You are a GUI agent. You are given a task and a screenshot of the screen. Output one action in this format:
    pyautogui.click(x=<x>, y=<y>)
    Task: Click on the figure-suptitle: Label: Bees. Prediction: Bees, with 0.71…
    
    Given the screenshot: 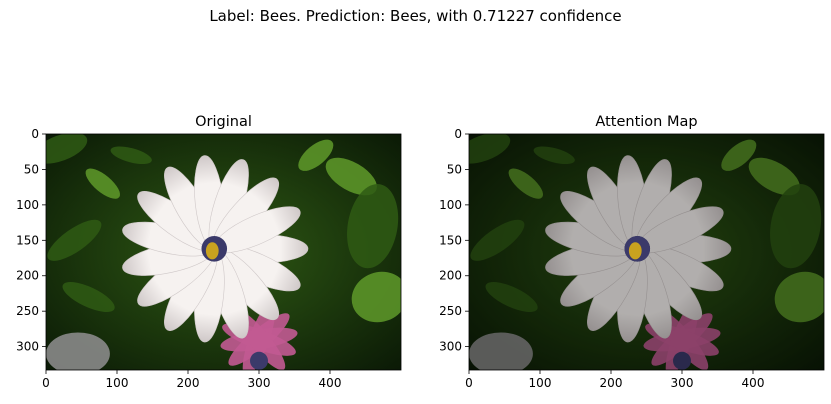 What is the action you would take?
    pyautogui.click(x=415, y=16)
    